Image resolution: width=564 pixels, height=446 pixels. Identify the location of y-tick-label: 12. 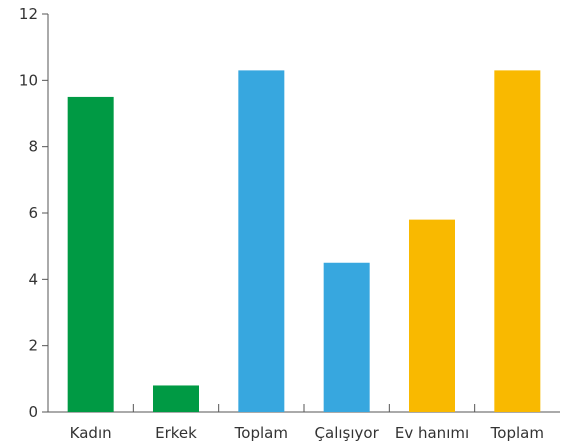
(28, 14).